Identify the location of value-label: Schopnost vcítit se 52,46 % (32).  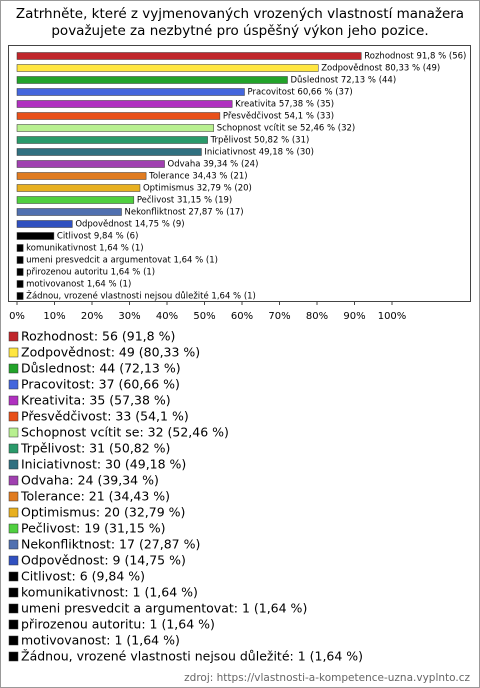
(286, 129).